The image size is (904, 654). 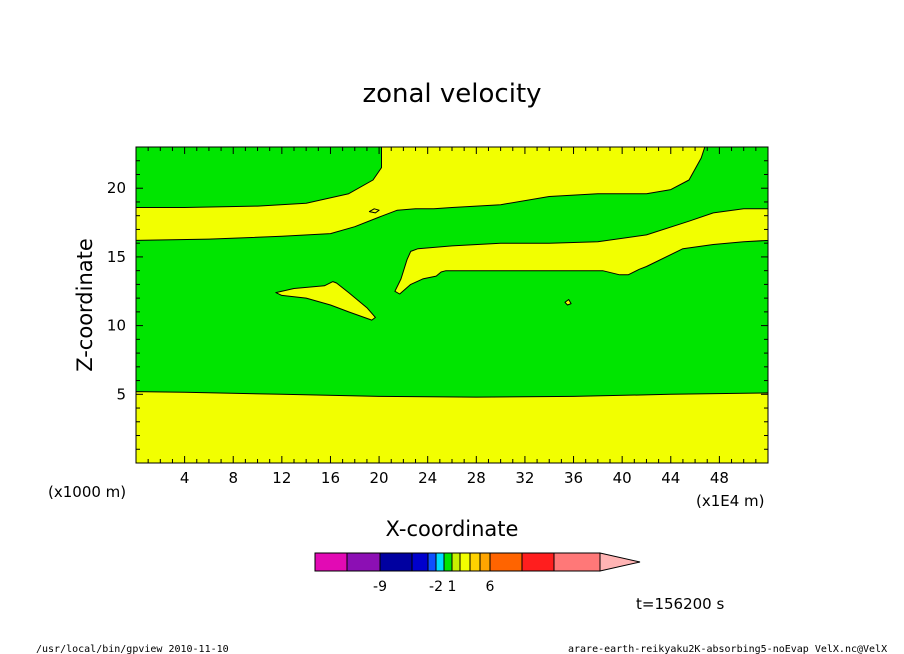 What do you see at coordinates (427, 478) in the screenshot?
I see `x-tick-label: 24` at bounding box center [427, 478].